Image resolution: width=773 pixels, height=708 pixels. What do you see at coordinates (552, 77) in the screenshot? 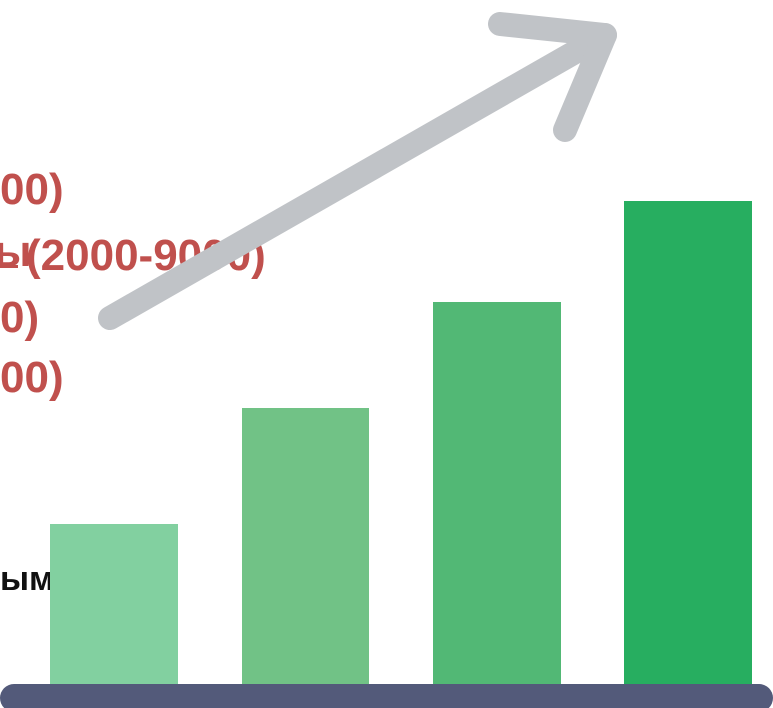
I see `trend-arrow-head` at bounding box center [552, 77].